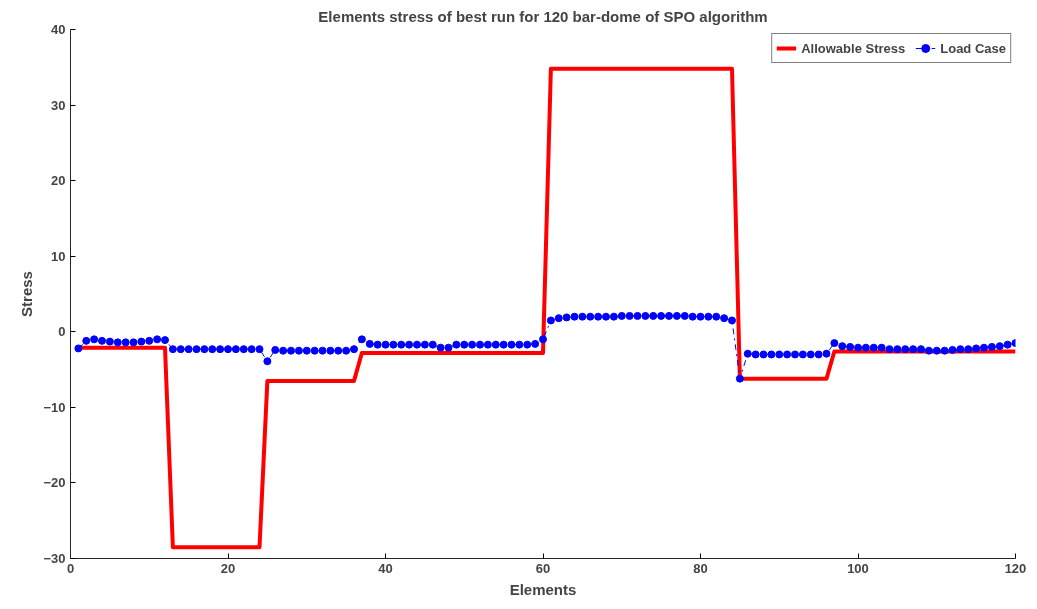 The height and width of the screenshot is (609, 1037). I want to click on y-tick-label: −30, so click(54, 558).